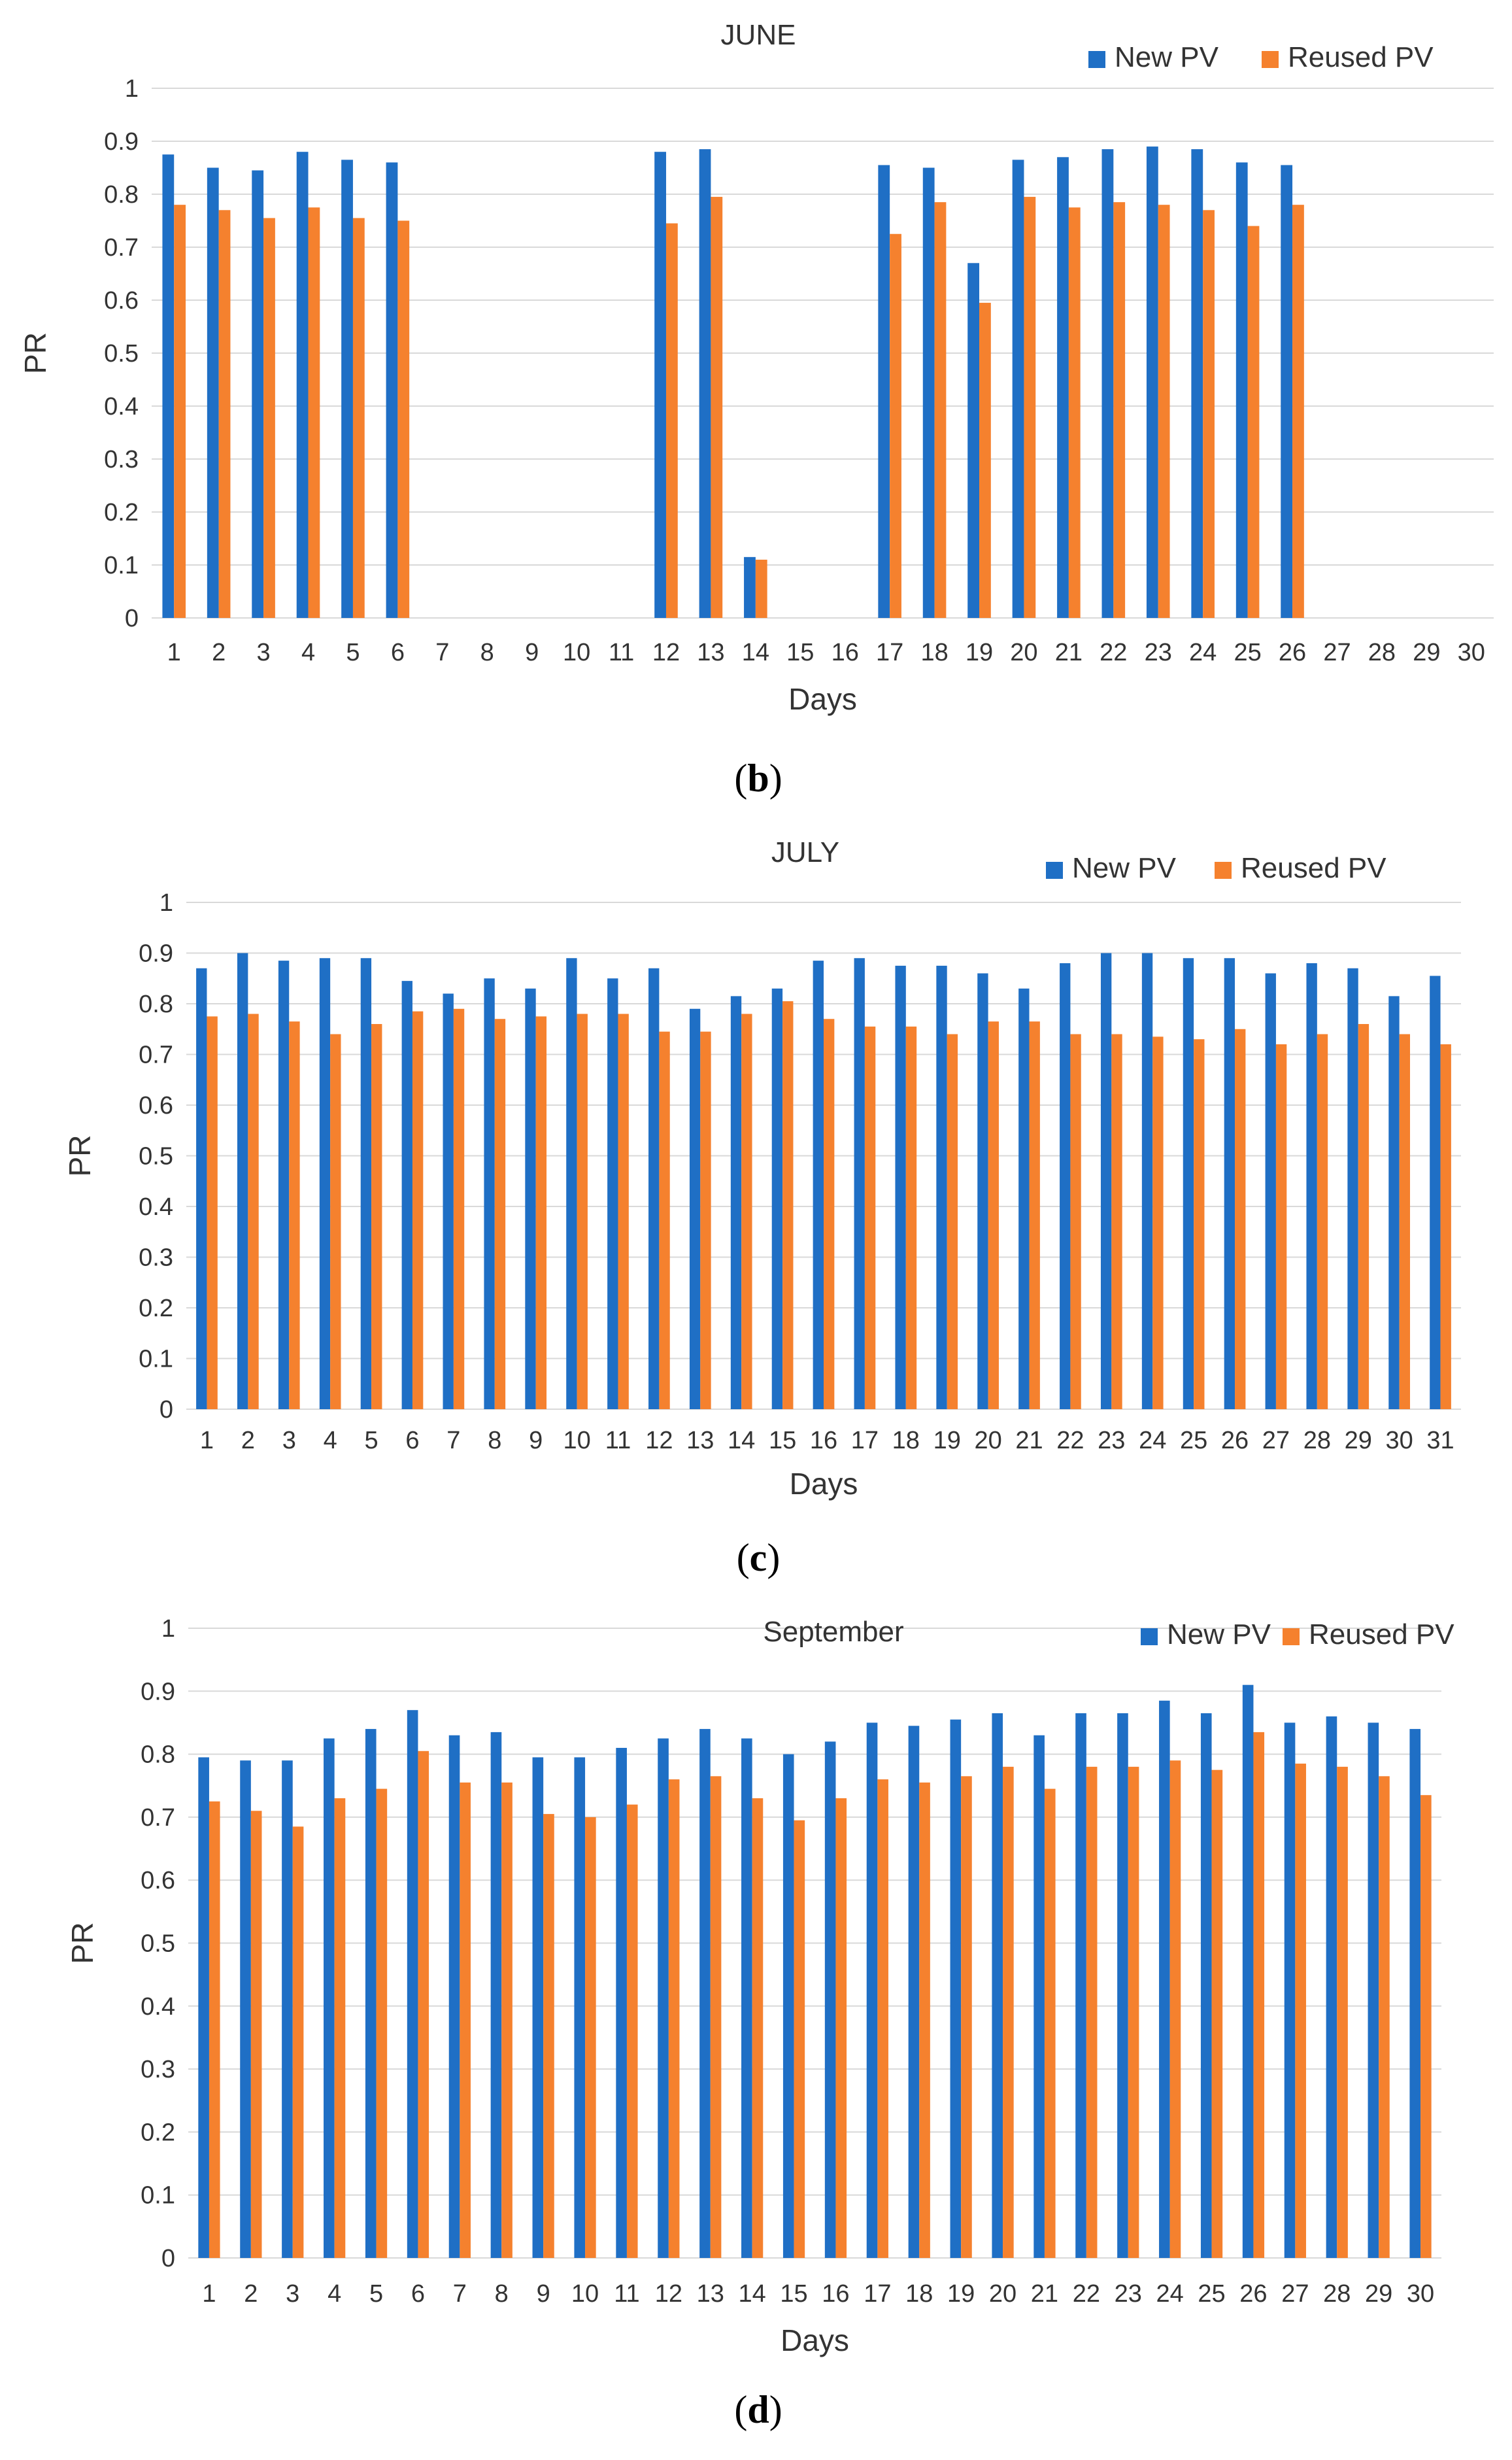 The height and width of the screenshot is (2460, 1512). Describe the element at coordinates (1170, 2294) in the screenshot. I see `x-tick-label: 24` at that location.